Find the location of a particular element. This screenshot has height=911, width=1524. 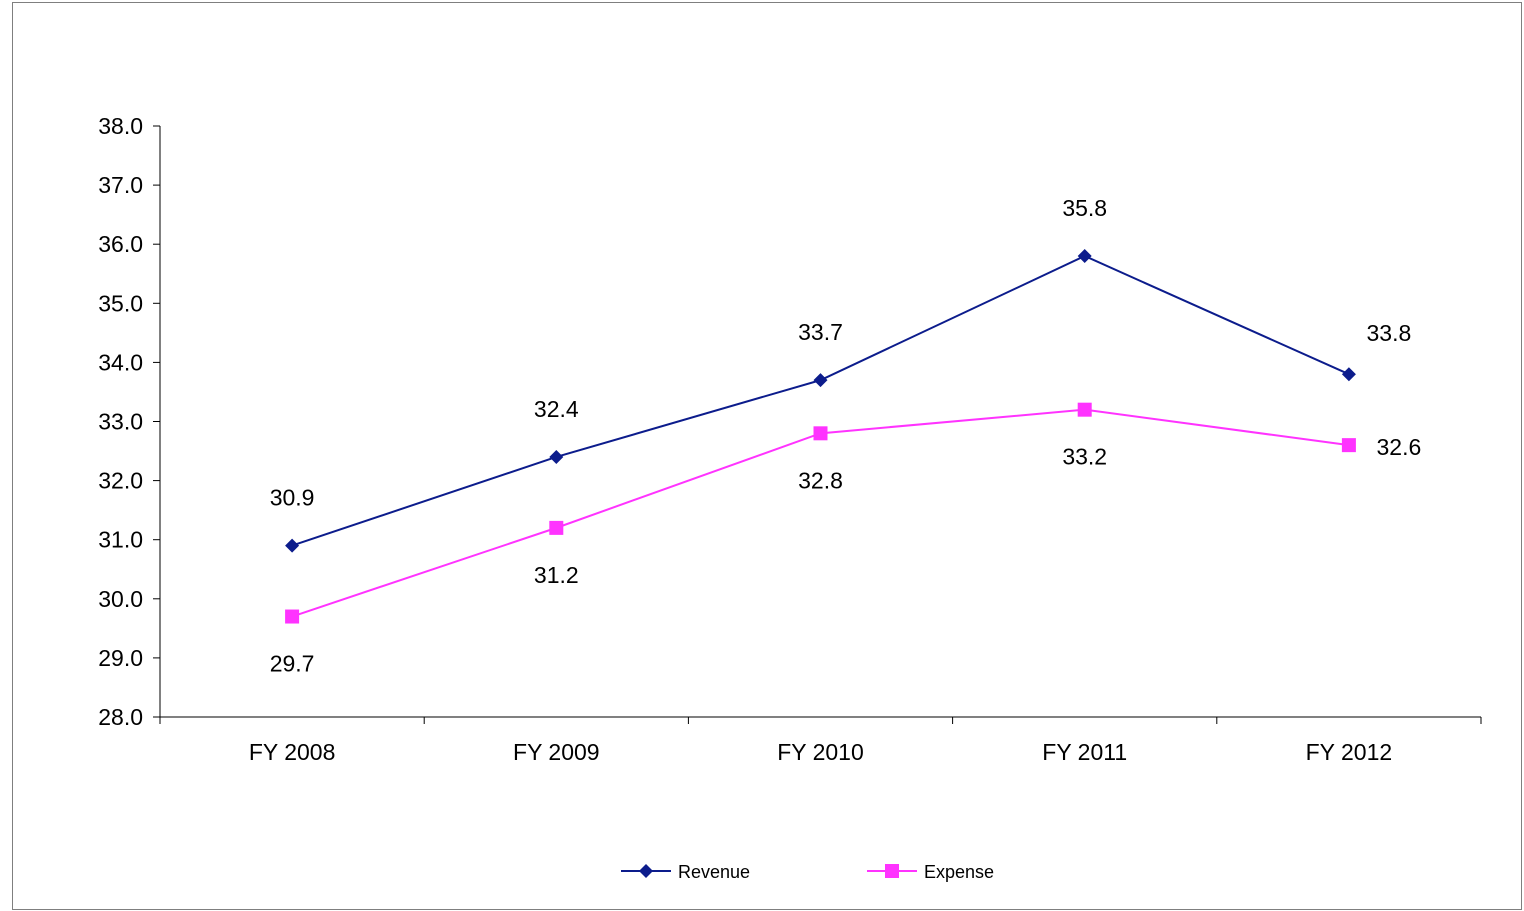

x-tick-label: FY 2011 is located at coordinates (1084, 752).